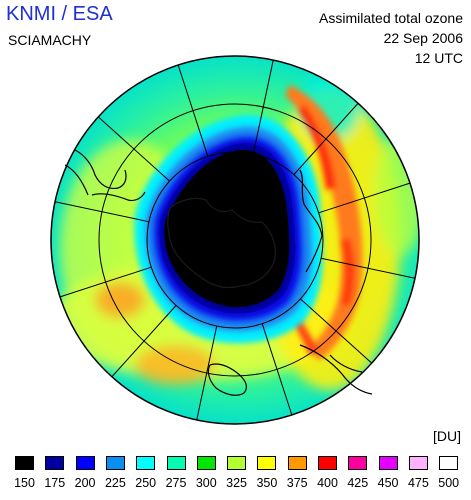 The width and height of the screenshot is (471, 500). What do you see at coordinates (447, 436) in the screenshot?
I see `unit-label: [DU]` at bounding box center [447, 436].